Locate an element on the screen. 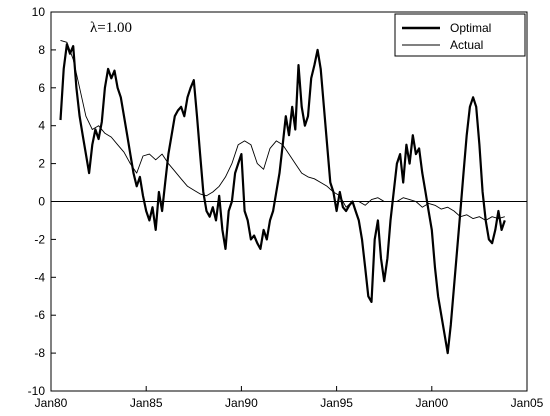 This screenshot has width=550, height=416. y-tick-label: 0 is located at coordinates (41, 202).